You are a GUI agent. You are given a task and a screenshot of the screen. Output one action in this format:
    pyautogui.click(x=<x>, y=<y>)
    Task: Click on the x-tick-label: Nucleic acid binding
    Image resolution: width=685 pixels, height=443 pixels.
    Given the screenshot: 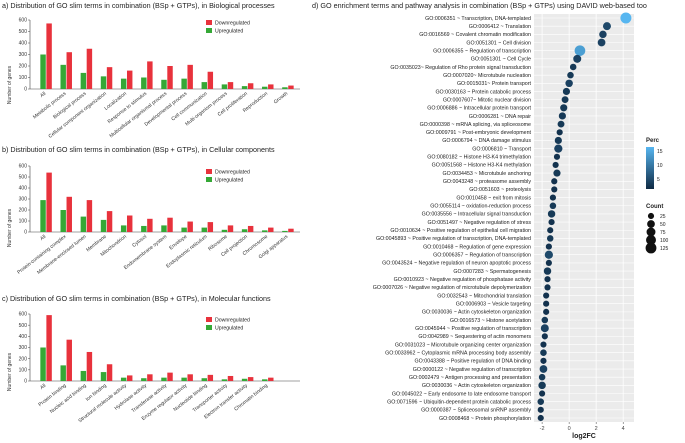 What is the action you would take?
    pyautogui.click(x=68, y=399)
    